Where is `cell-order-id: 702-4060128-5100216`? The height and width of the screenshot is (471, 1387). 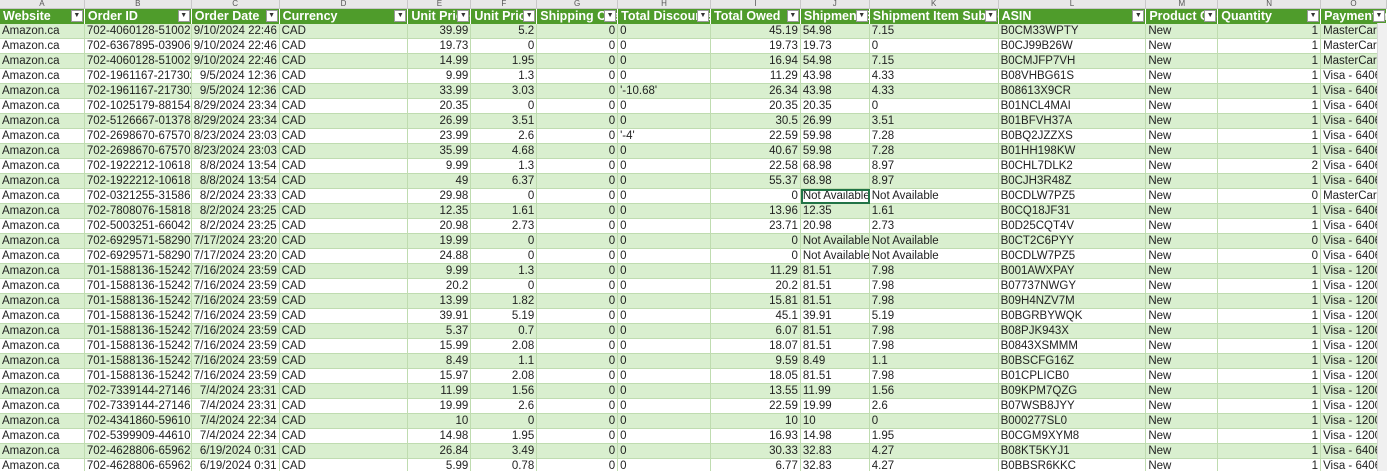
cell-order-id: 702-4060128-5100216 is located at coordinates (138, 31).